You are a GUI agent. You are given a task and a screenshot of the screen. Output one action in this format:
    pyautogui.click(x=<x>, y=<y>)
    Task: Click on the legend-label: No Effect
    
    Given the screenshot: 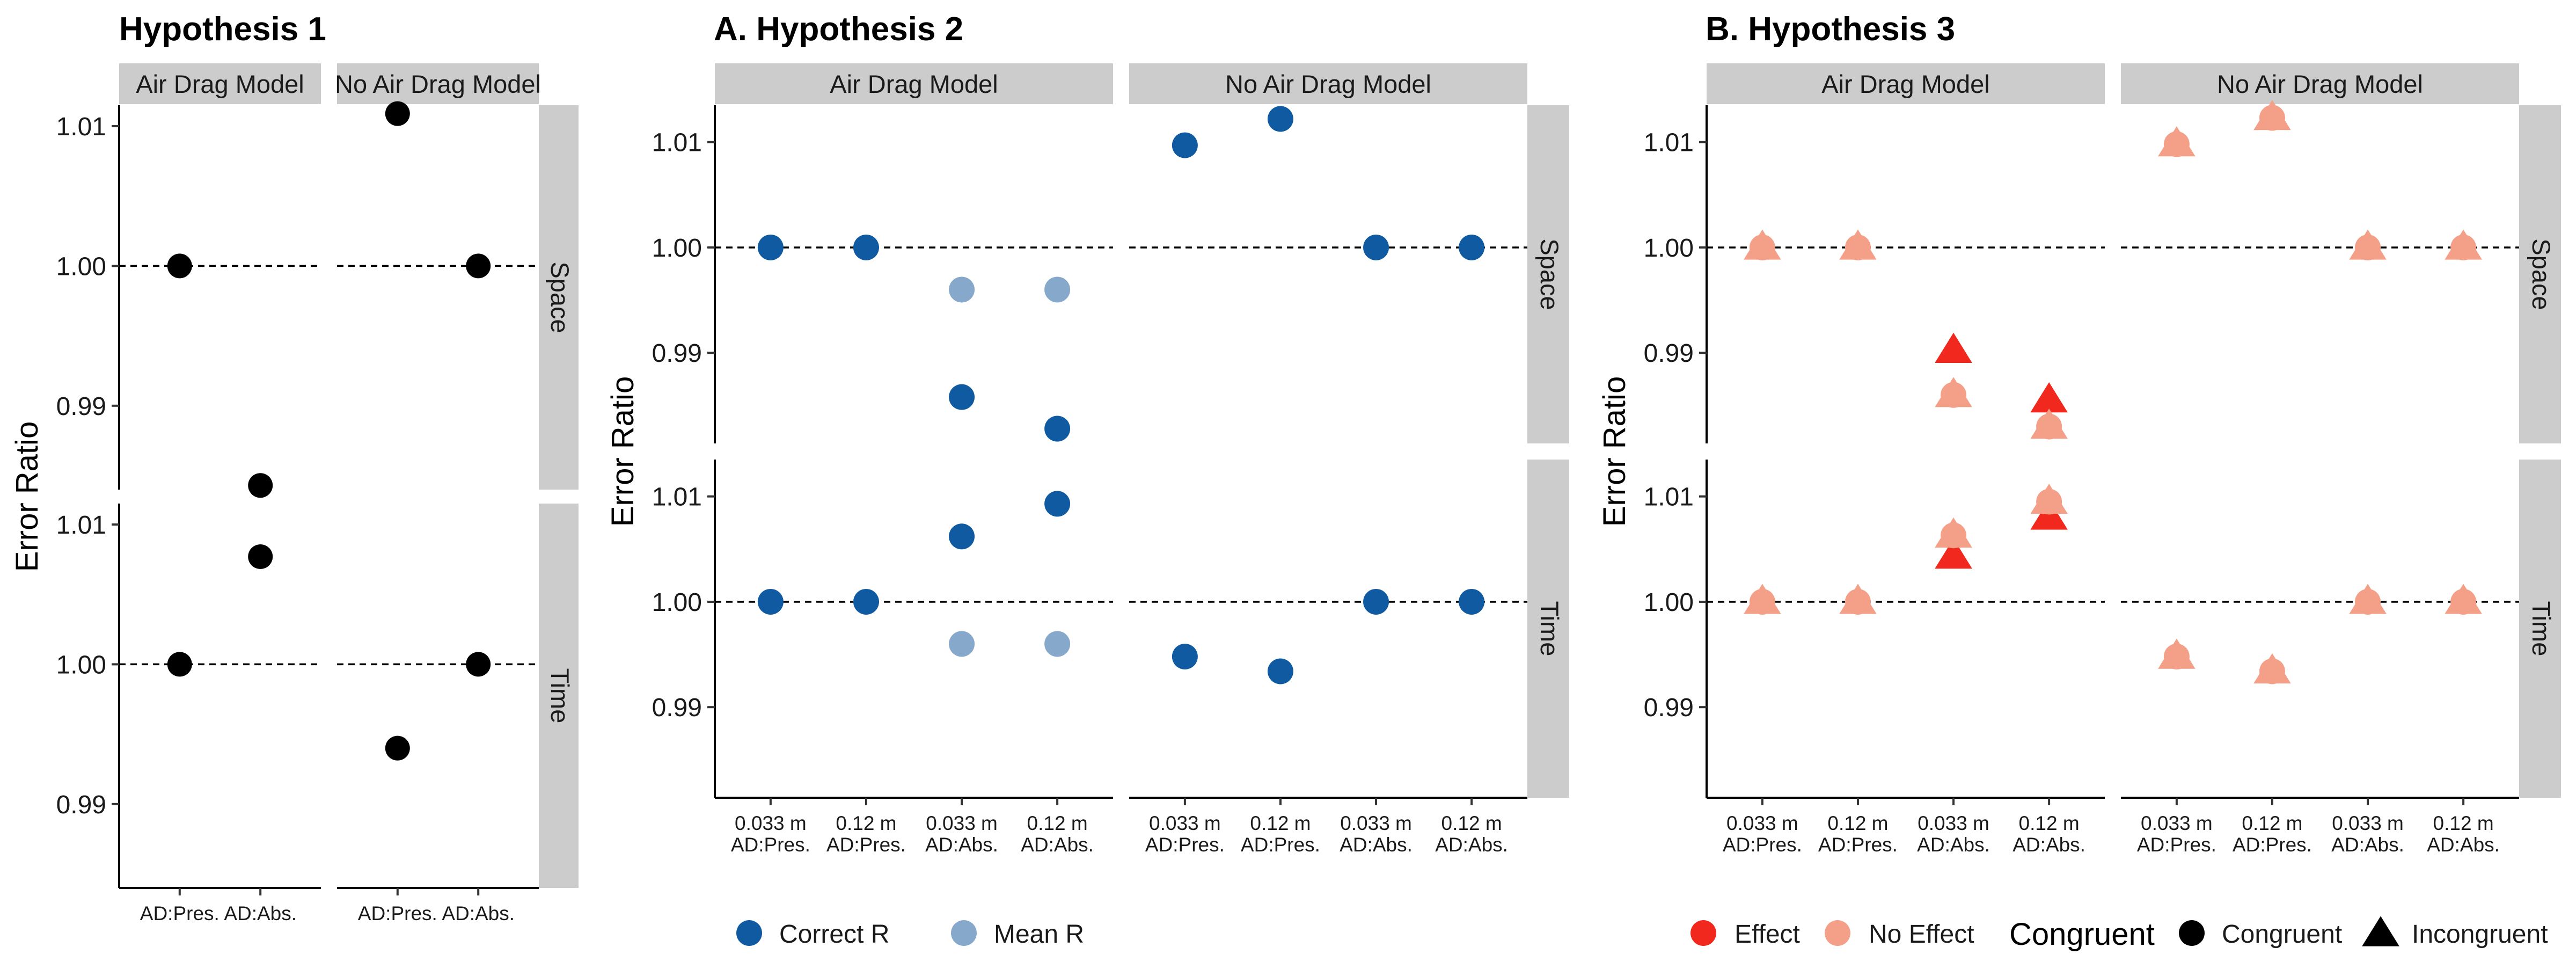 What is the action you would take?
    pyautogui.click(x=1921, y=934)
    